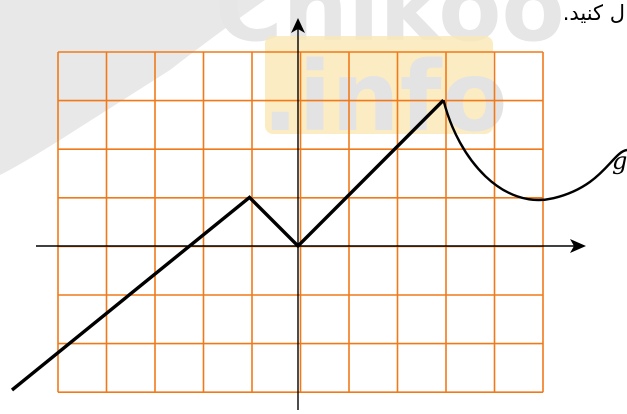 Image resolution: width=627 pixels, height=414 pixels. I want to click on function-graph-arc, so click(534, 150).